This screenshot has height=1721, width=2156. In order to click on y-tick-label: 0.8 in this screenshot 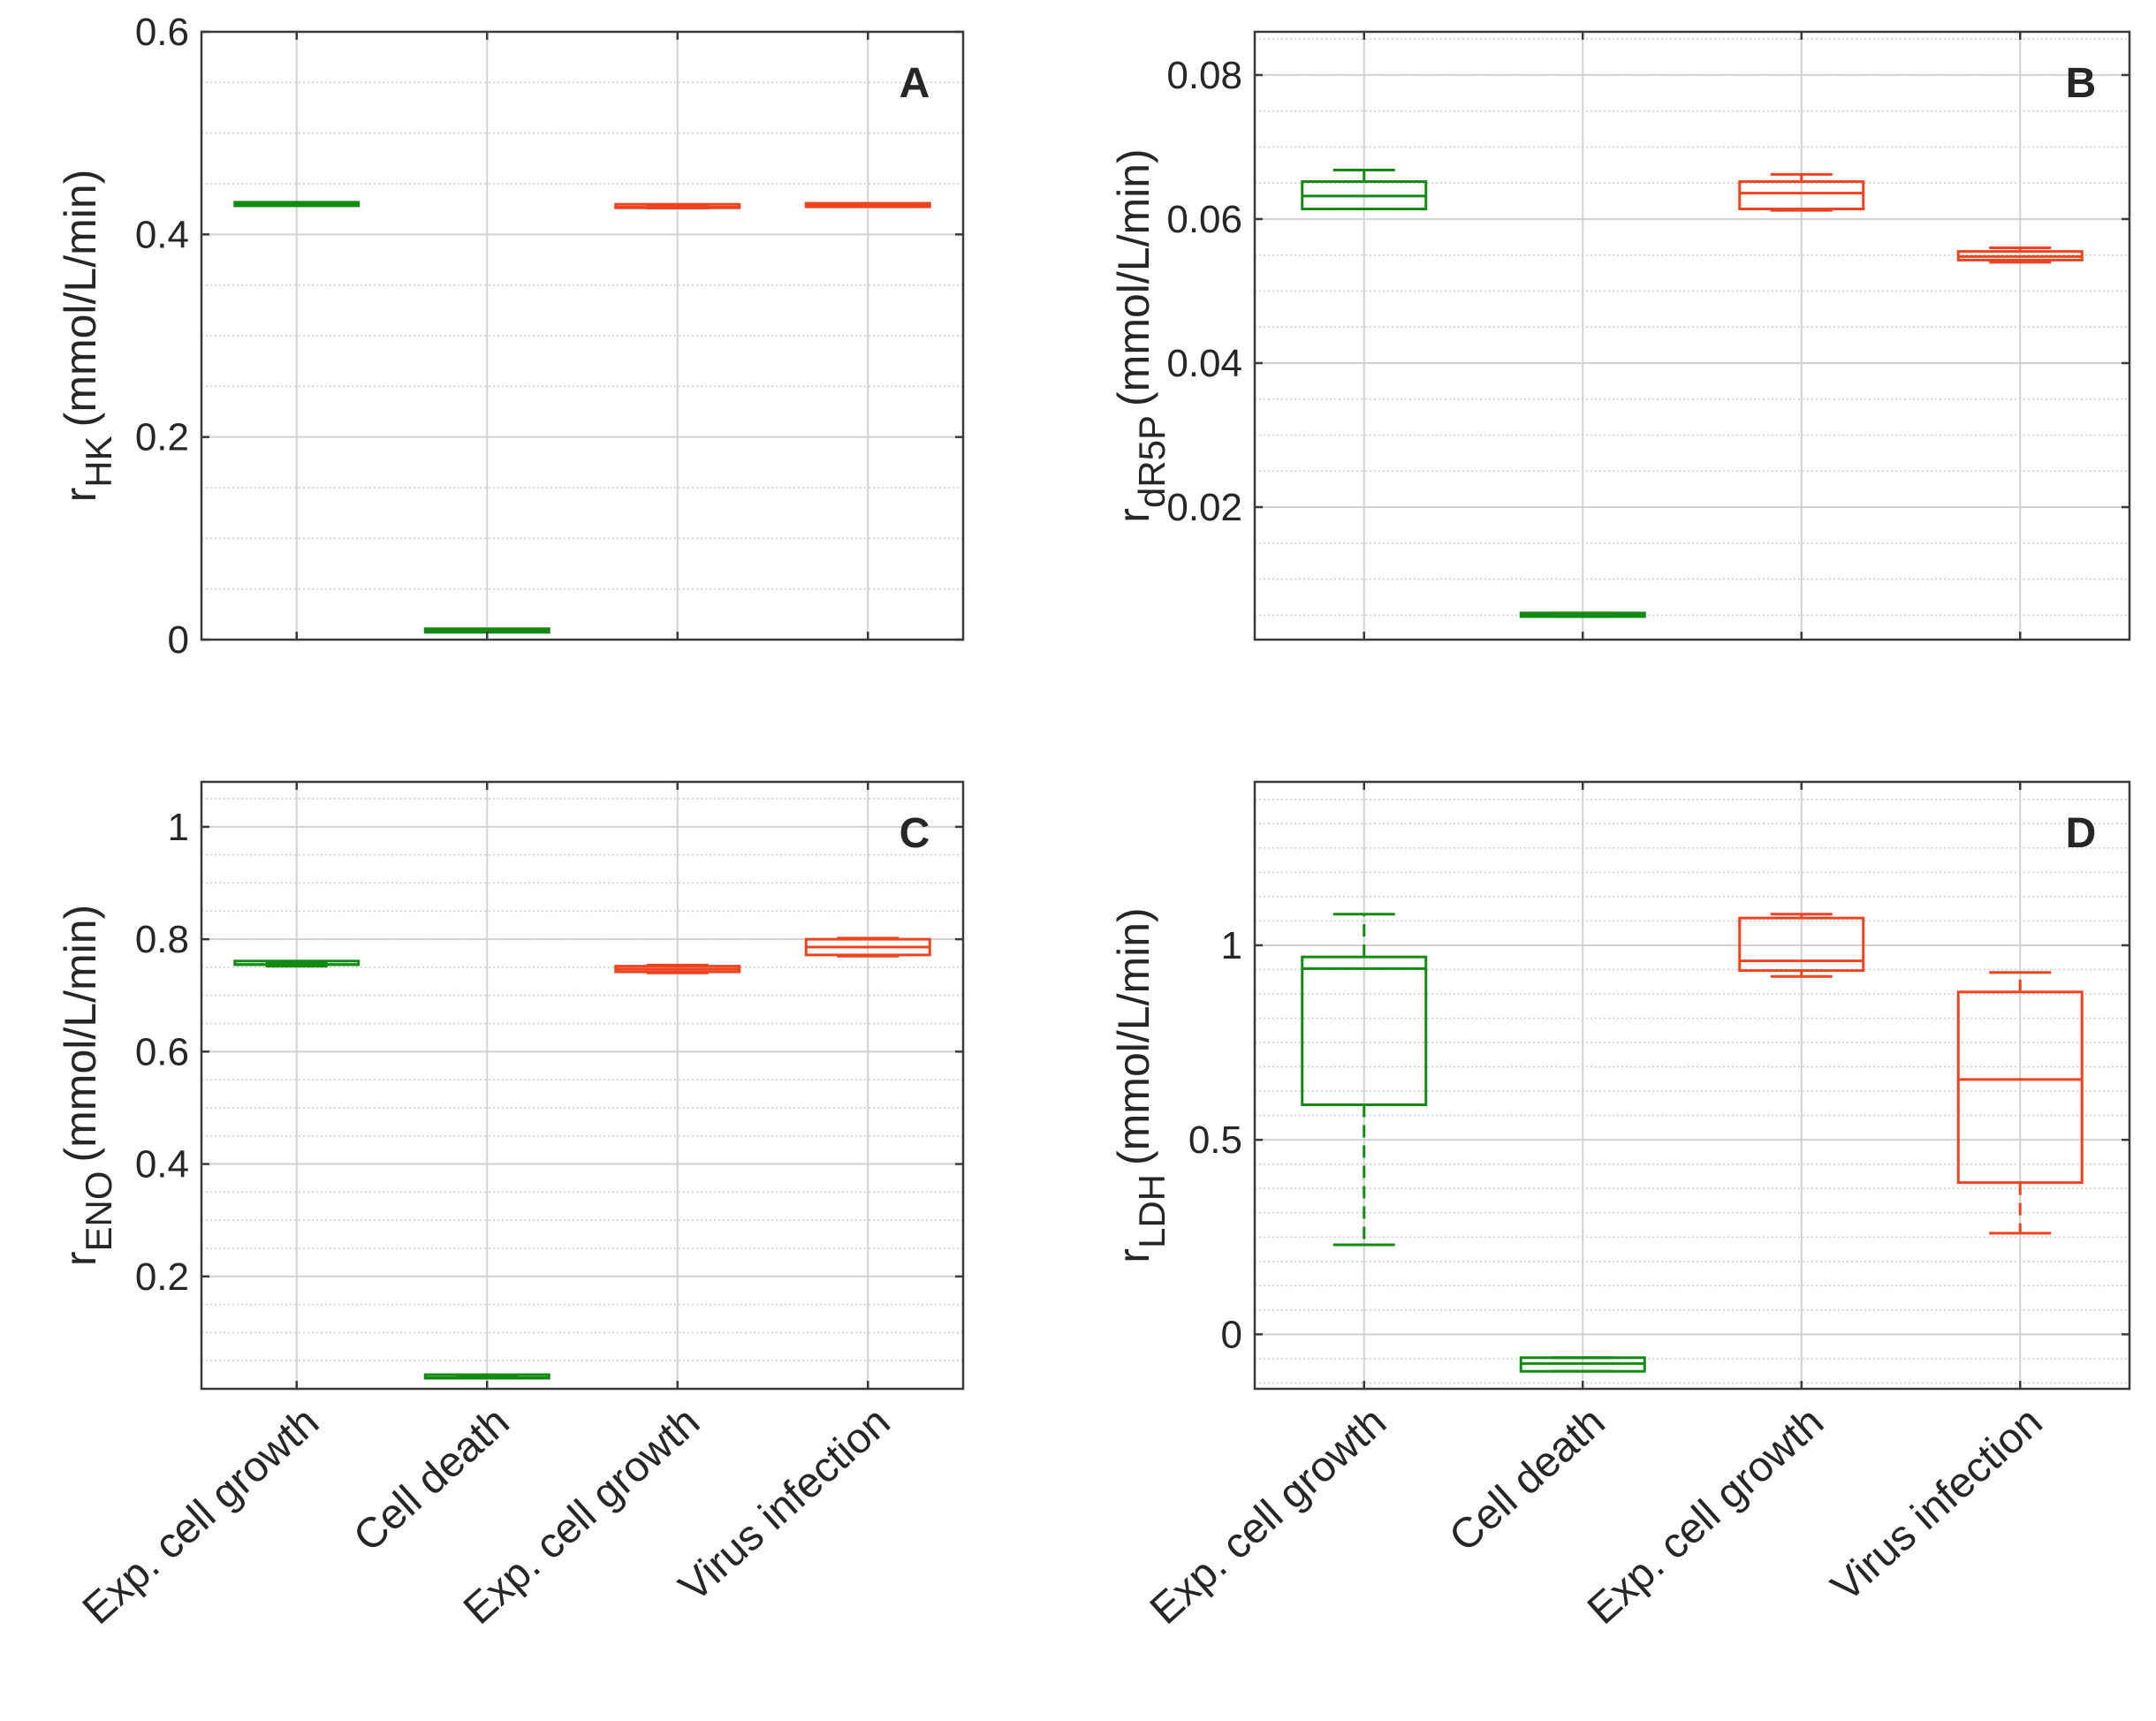, I will do `click(162, 940)`.